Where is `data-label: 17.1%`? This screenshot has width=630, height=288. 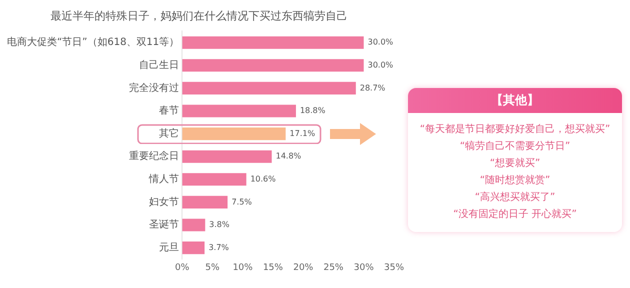 data-label: 17.1% is located at coordinates (303, 133).